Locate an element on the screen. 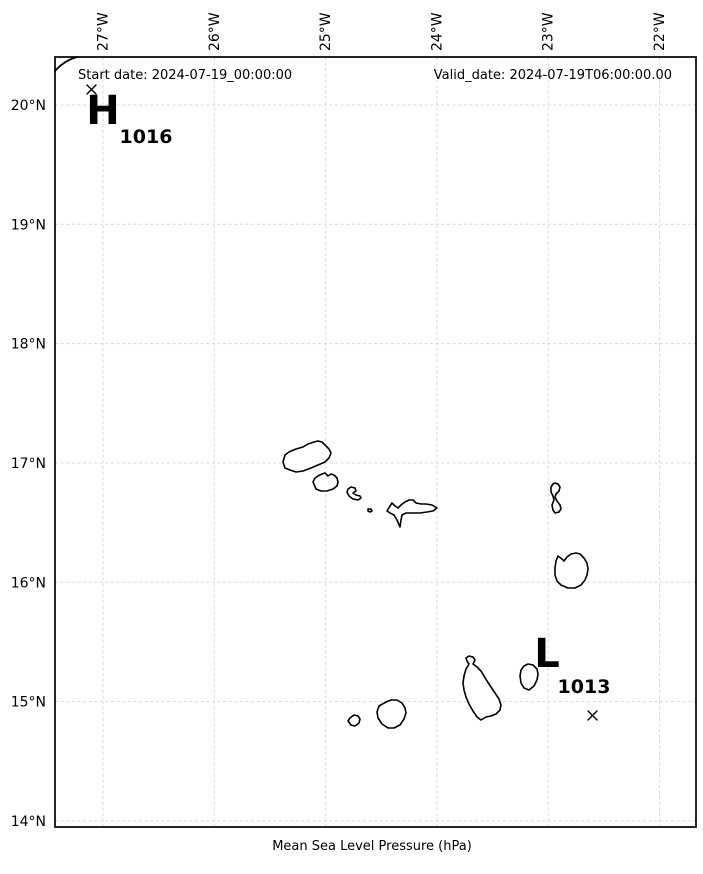 The width and height of the screenshot is (703, 874). valid-date-title: Valid_date: 2024-07-19T06:00:00.00 is located at coordinates (553, 75).